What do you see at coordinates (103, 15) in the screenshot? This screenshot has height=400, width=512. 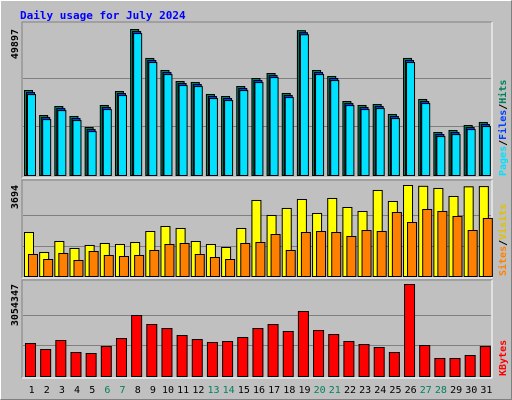 I see `chart-title: Daily usage for July 2024` at bounding box center [103, 15].